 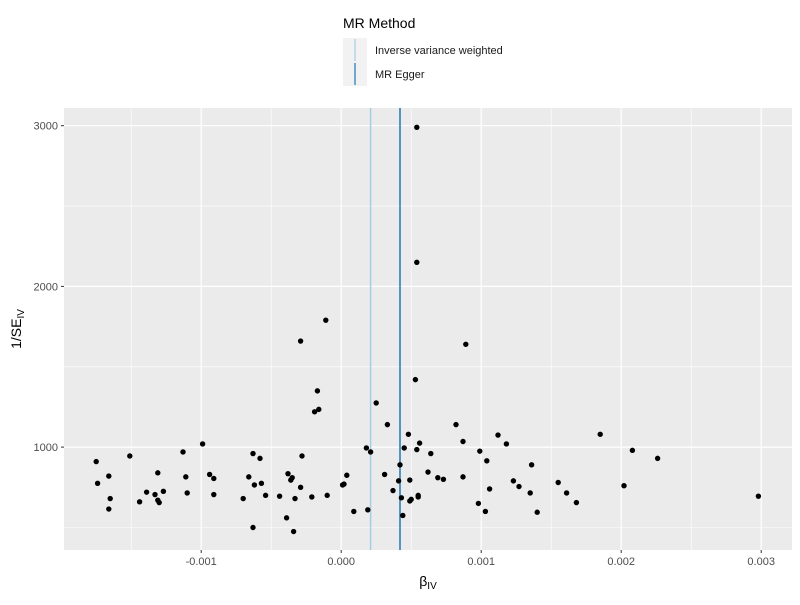 What do you see at coordinates (432, 586) in the screenshot?
I see `x-axis-title-sub: IV` at bounding box center [432, 586].